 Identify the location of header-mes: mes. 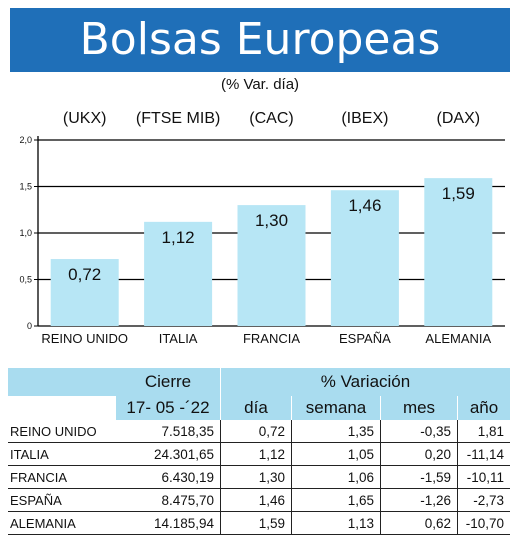
(419, 408).